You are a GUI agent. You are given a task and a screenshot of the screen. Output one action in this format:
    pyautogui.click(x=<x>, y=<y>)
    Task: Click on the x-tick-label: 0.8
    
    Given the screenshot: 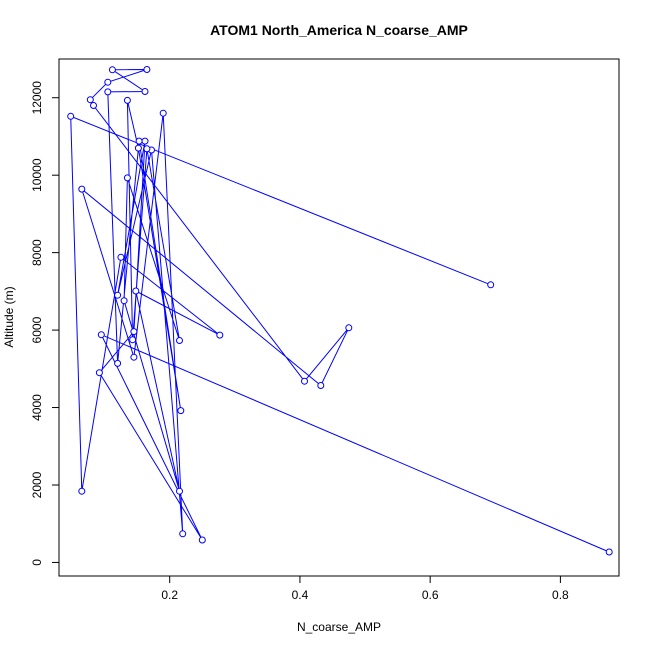 What is the action you would take?
    pyautogui.click(x=560, y=595)
    